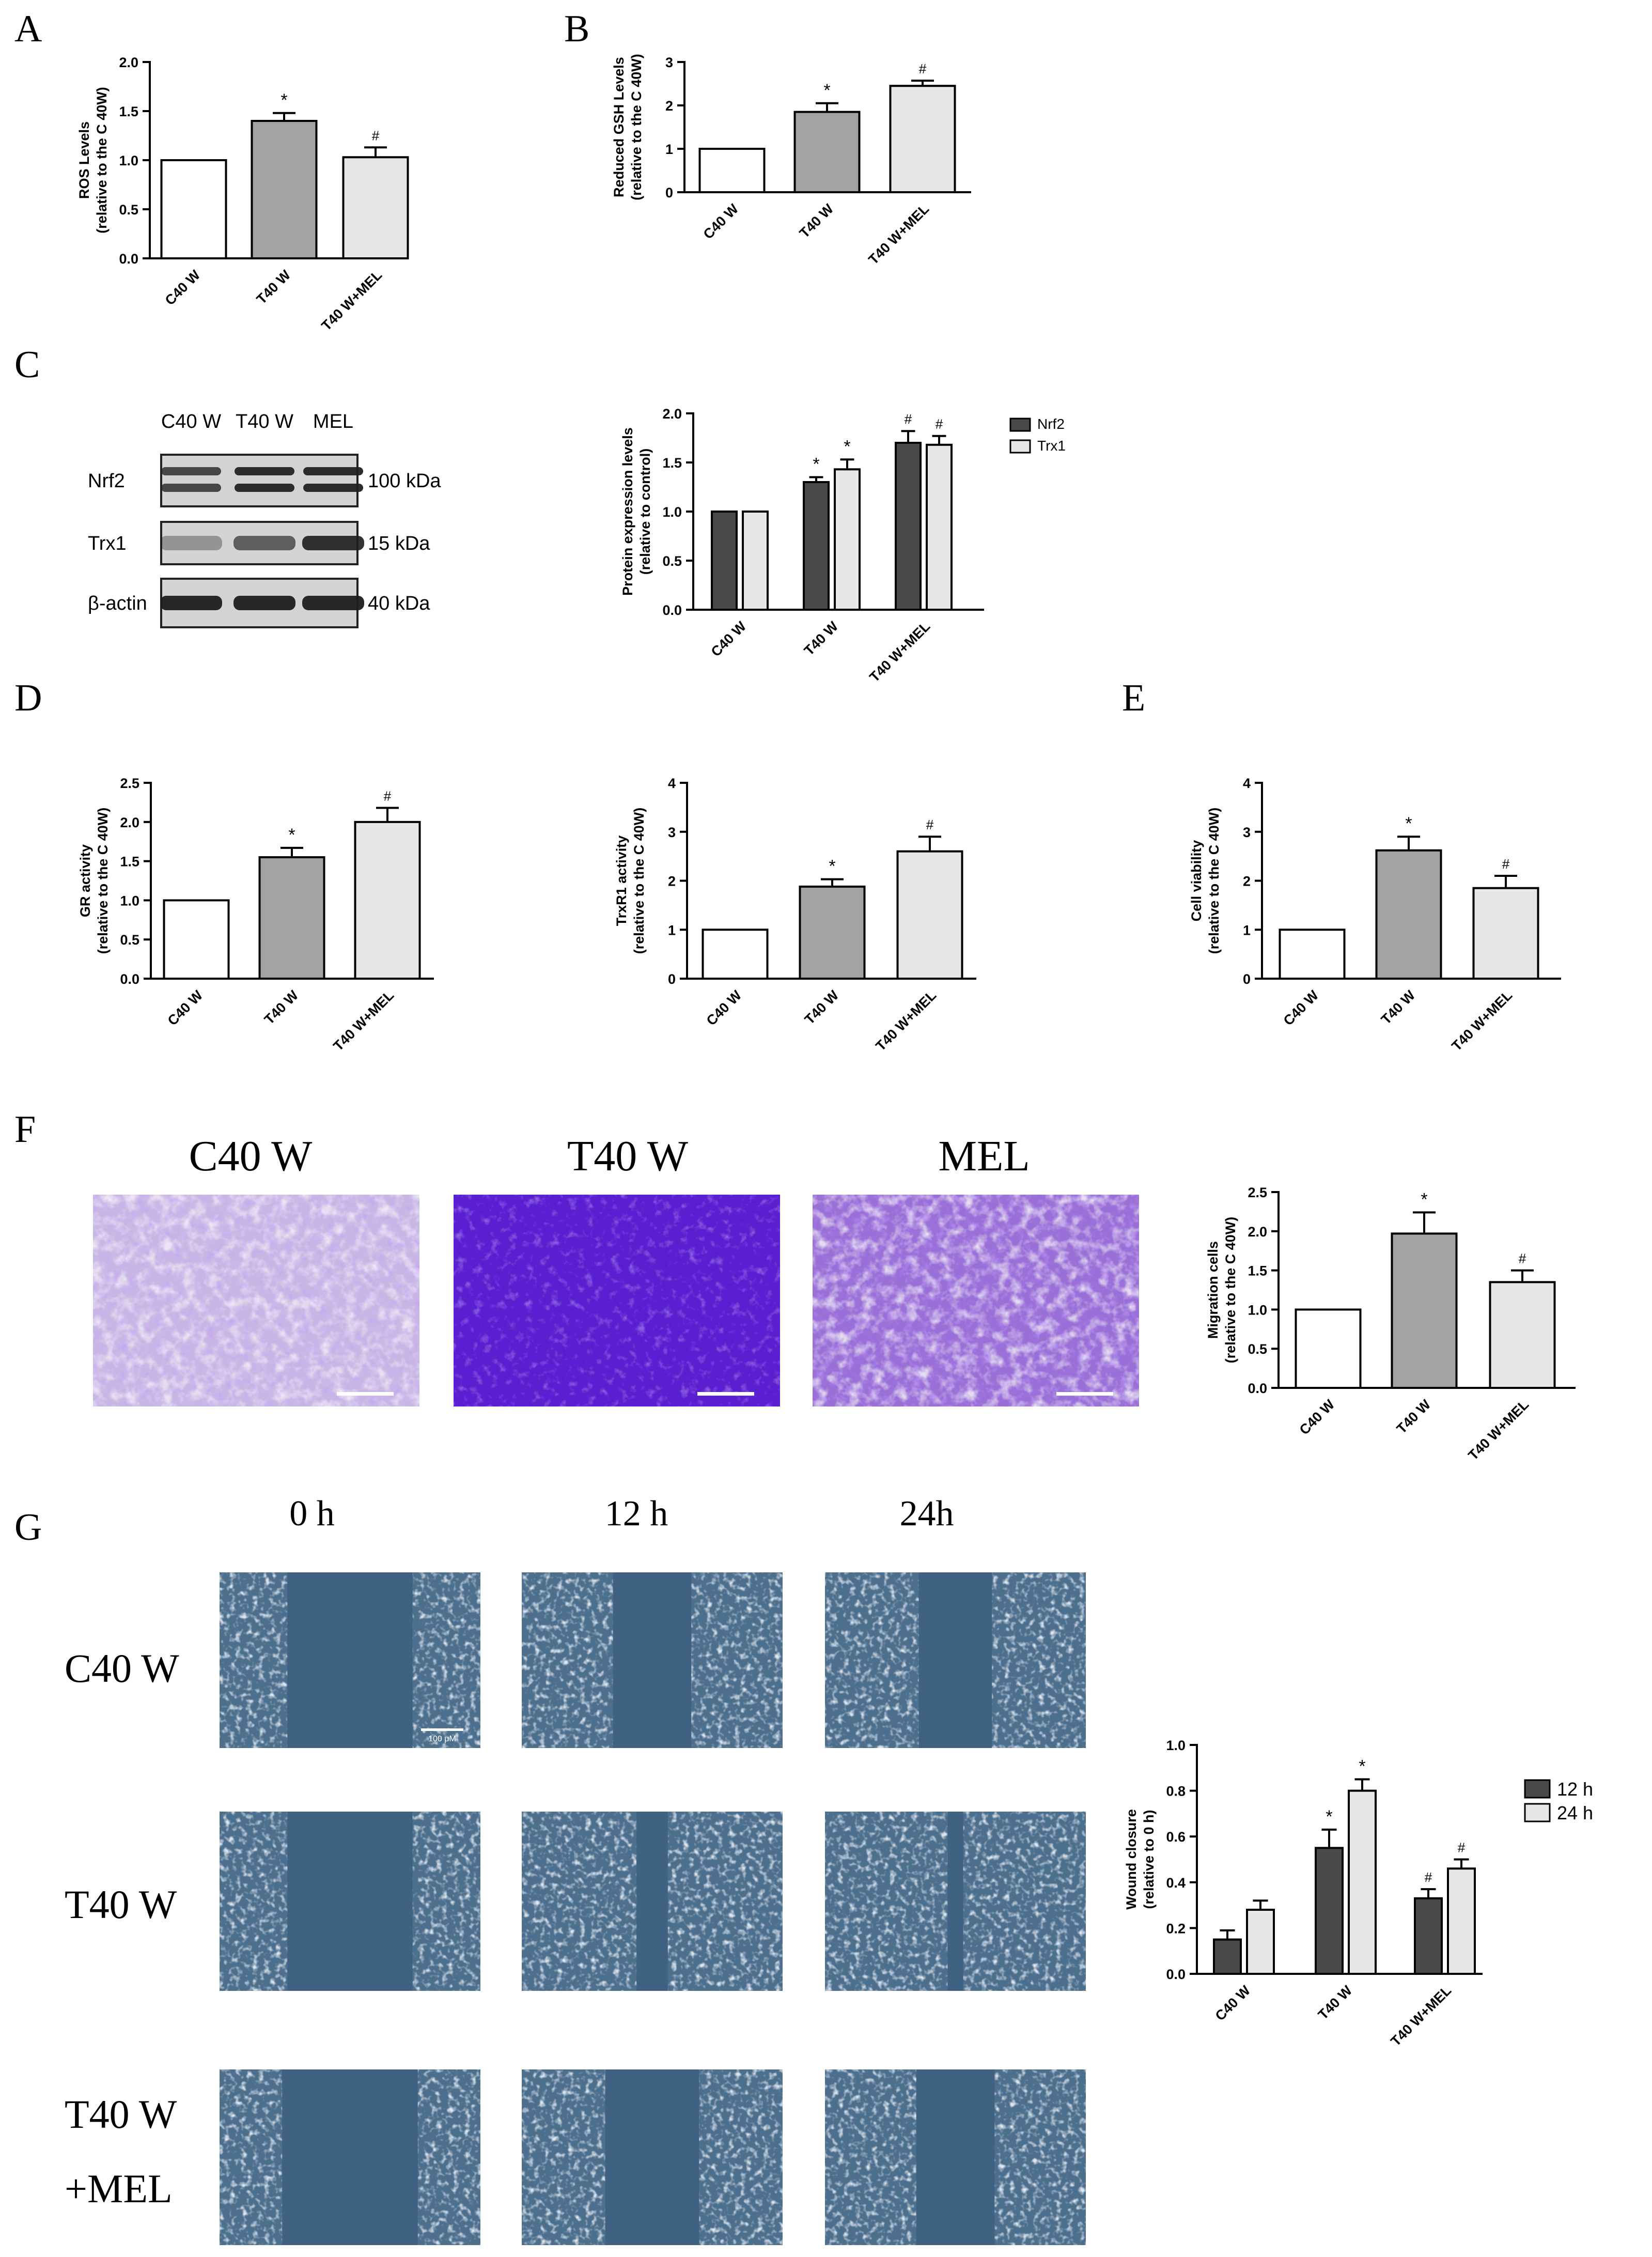 Image resolution: width=1652 pixels, height=2257 pixels. Describe the element at coordinates (1131, 1860) in the screenshot. I see `y-axis-title: Wound closure` at that location.